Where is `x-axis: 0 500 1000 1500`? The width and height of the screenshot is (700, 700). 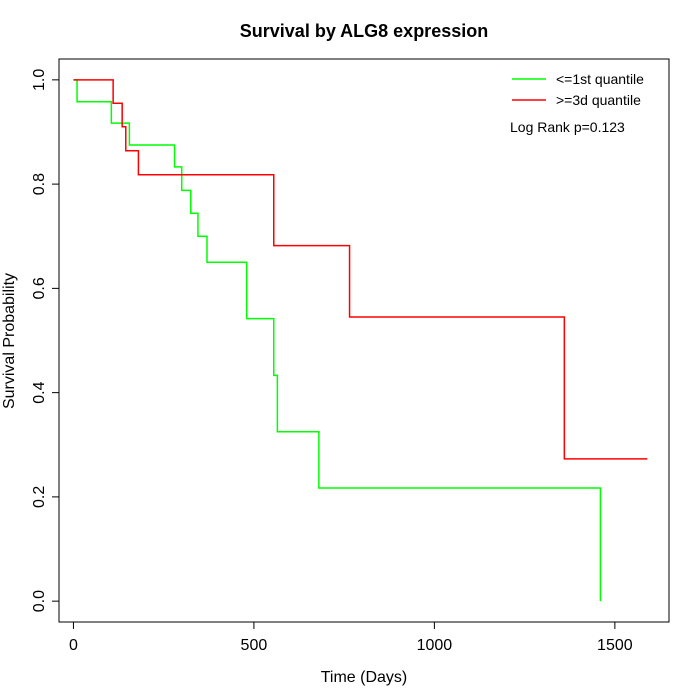 x-axis: 0 500 1000 1500 is located at coordinates (351, 637).